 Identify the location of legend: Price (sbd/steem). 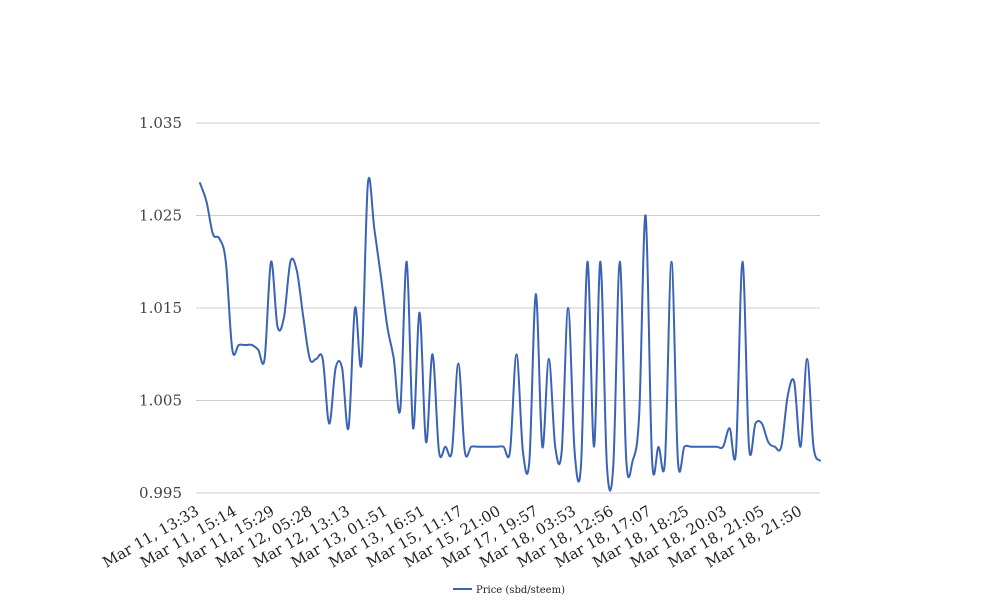
(509, 590).